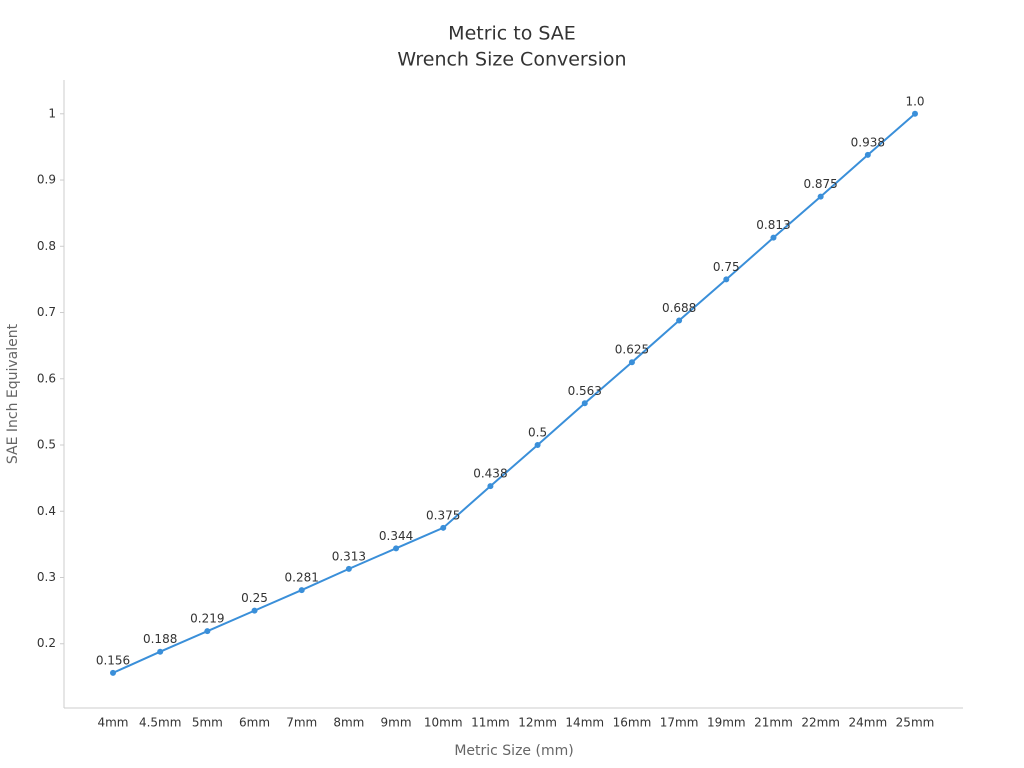 This screenshot has height=768, width=1024. Describe the element at coordinates (513, 751) in the screenshot. I see `x-axis-label: Metric Size (mm)` at that location.